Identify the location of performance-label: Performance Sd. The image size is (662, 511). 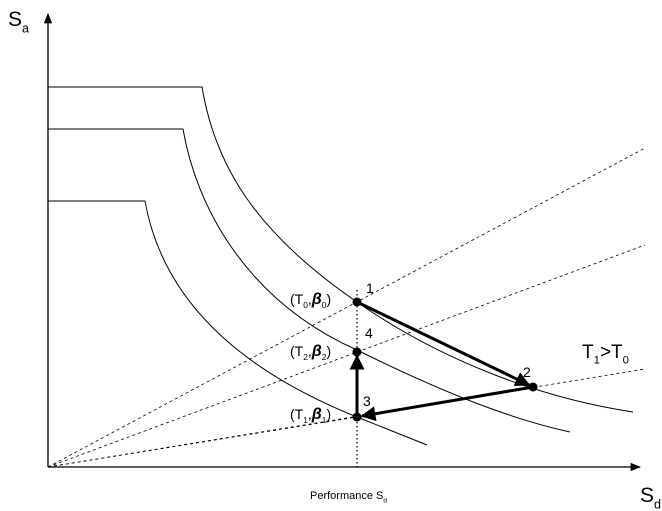
(348, 497).